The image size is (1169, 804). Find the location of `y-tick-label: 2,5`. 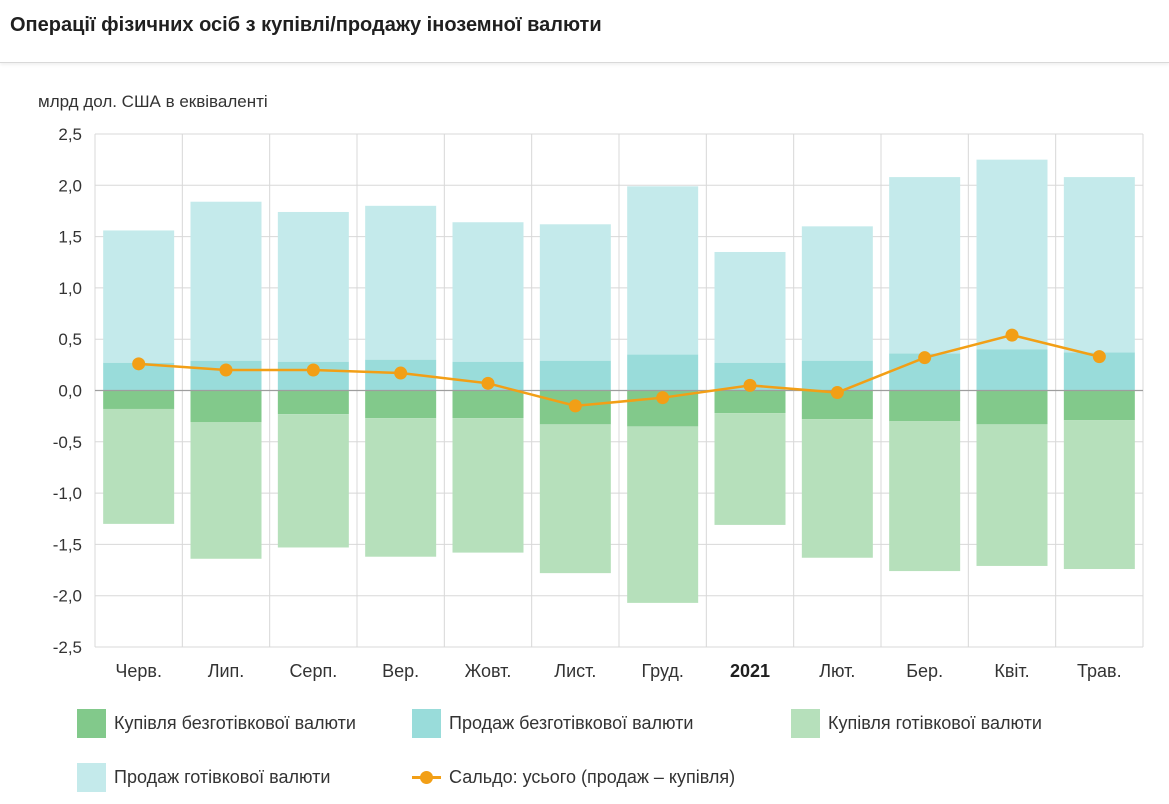

y-tick-label: 2,5 is located at coordinates (70, 134).